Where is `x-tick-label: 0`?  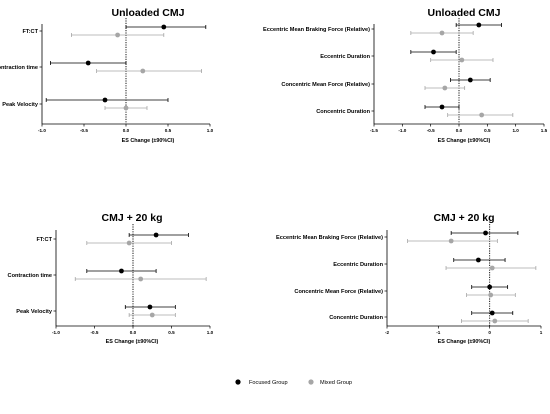 x-tick-label: 0 is located at coordinates (489, 332).